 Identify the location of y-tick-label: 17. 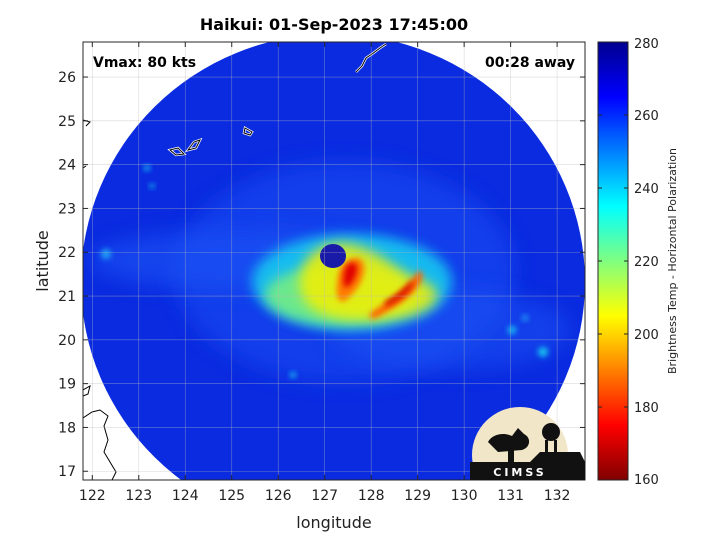
(67, 472).